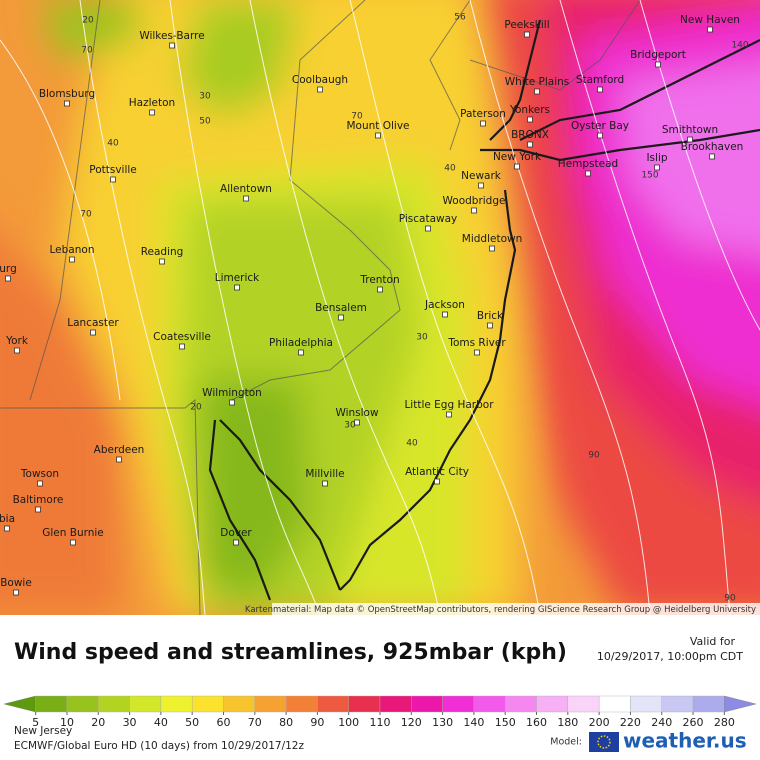 This screenshot has height=760, width=760. What do you see at coordinates (320, 80) in the screenshot?
I see `city-label: Coolbaugh` at bounding box center [320, 80].